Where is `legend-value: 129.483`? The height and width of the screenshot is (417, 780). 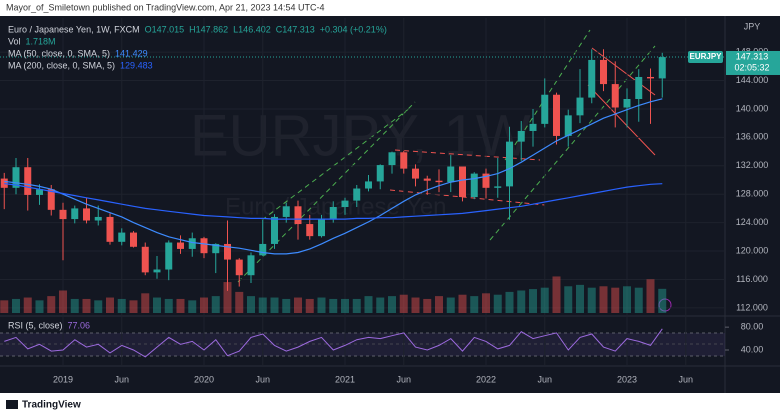 legend-value: 129.483 is located at coordinates (136, 65).